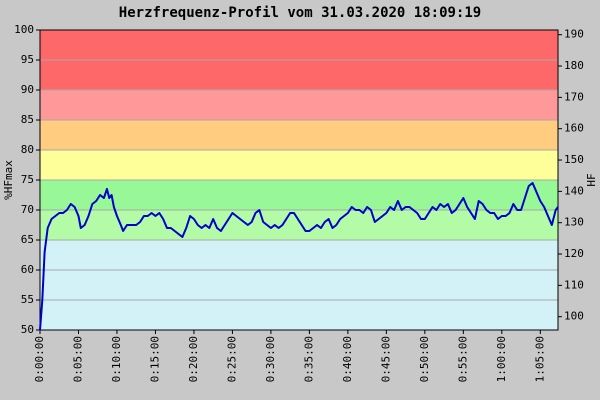 The image size is (600, 400). What do you see at coordinates (27, 299) in the screenshot?
I see `y-tick-label: 55` at bounding box center [27, 299].